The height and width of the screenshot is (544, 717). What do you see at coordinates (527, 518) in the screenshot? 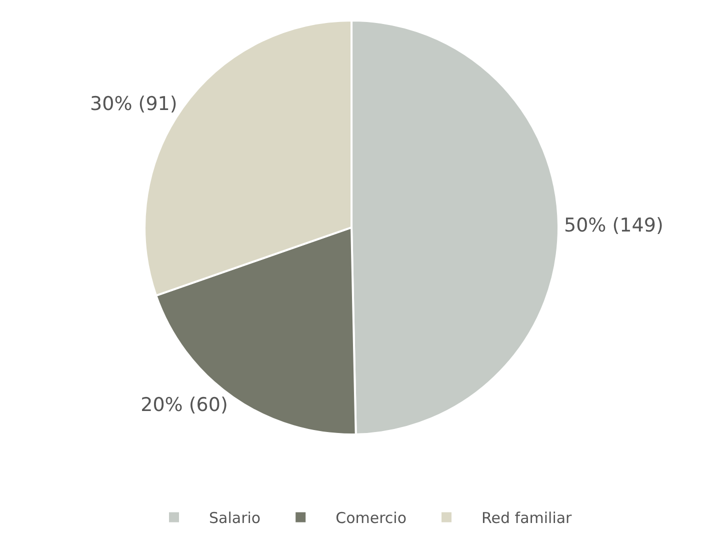
I see `legend-label: Red familiar` at bounding box center [527, 518].